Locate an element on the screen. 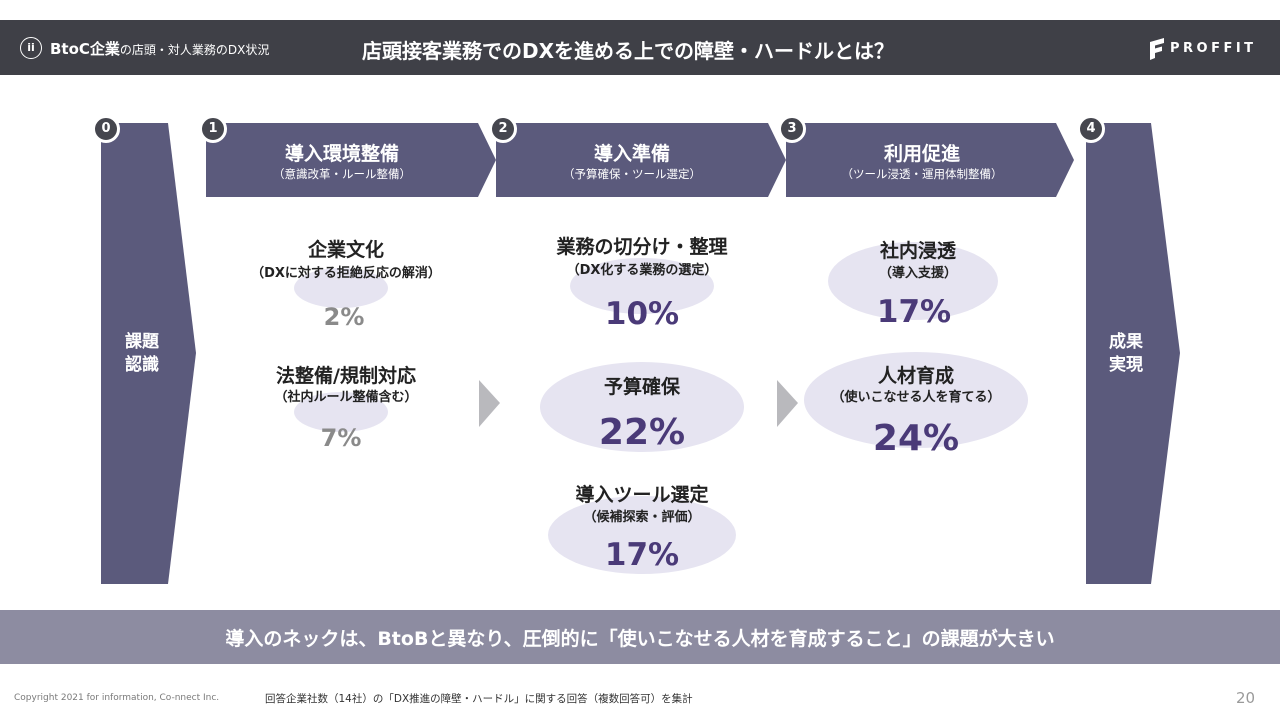 Image resolution: width=1280 pixels, height=720 pixels. stage-4-number: 4 is located at coordinates (1091, 129).